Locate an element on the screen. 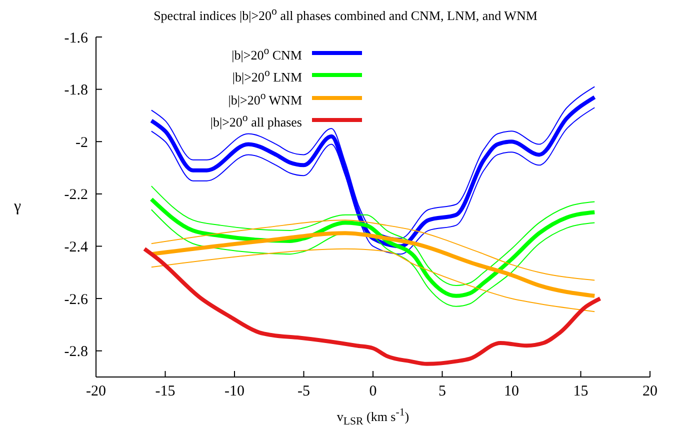 The height and width of the screenshot is (443, 691). legend-label: |b|>20$^{o}$ CNM is located at coordinates (267, 54).